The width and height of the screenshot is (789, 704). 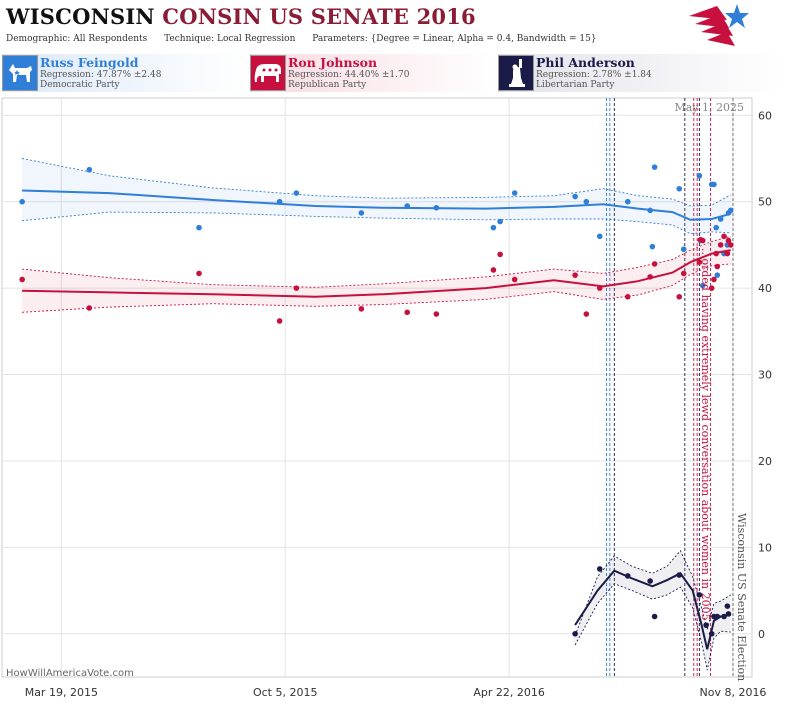 I want to click on candidate-regression: Regression: 2.78% ±1.84, so click(x=594, y=75).